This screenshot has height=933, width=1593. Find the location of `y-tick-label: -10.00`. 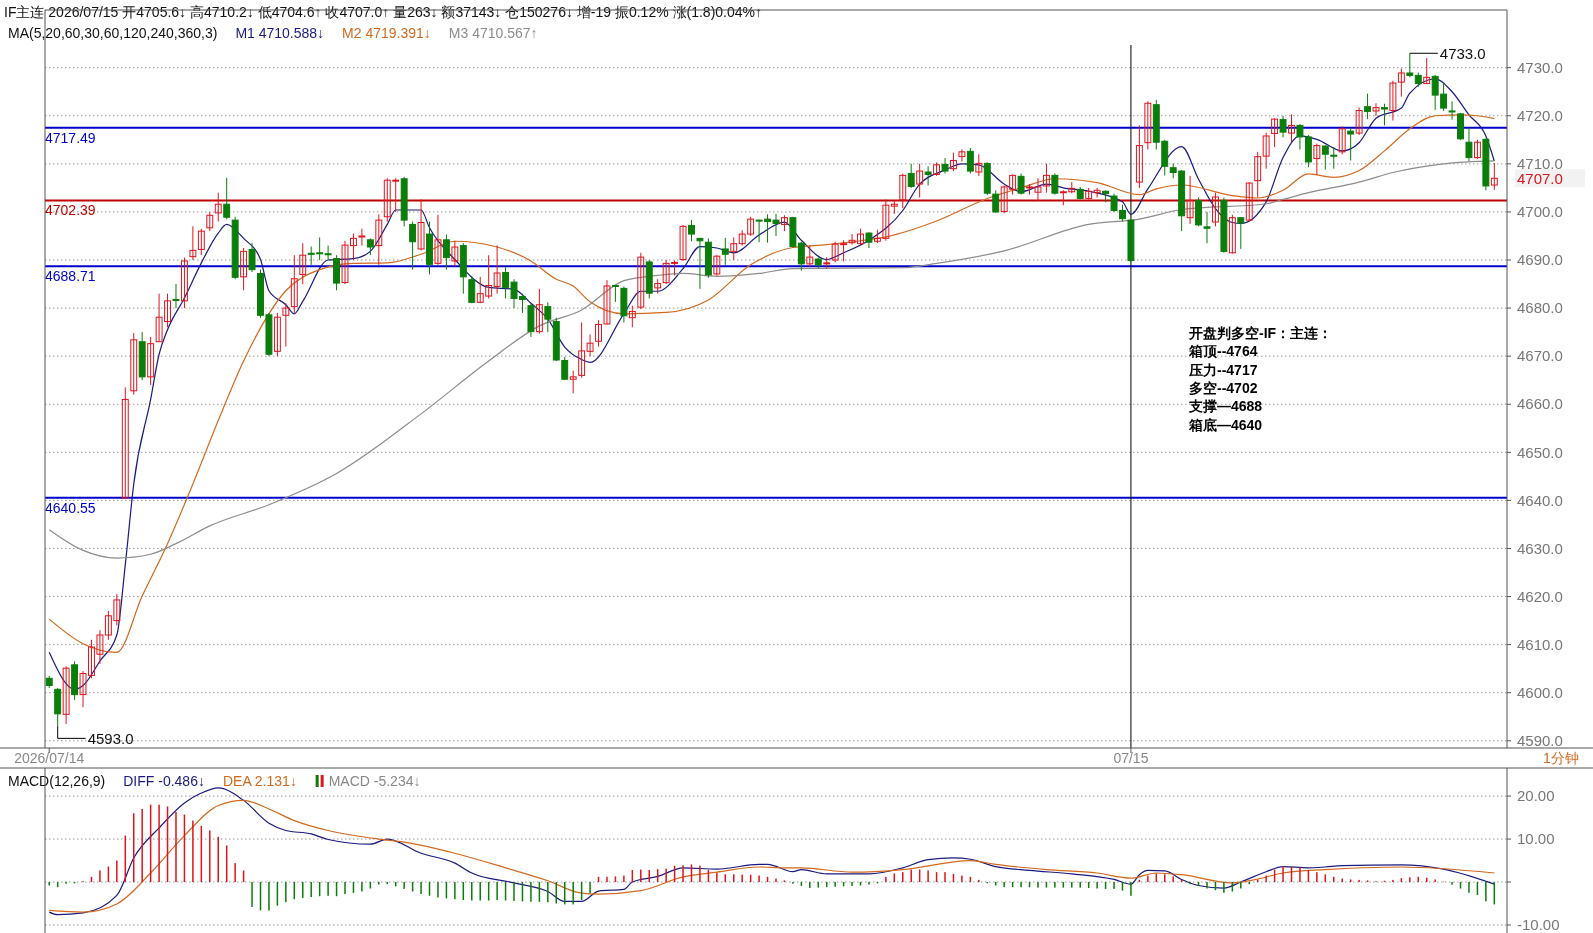

y-tick-label: -10.00 is located at coordinates (1538, 924).